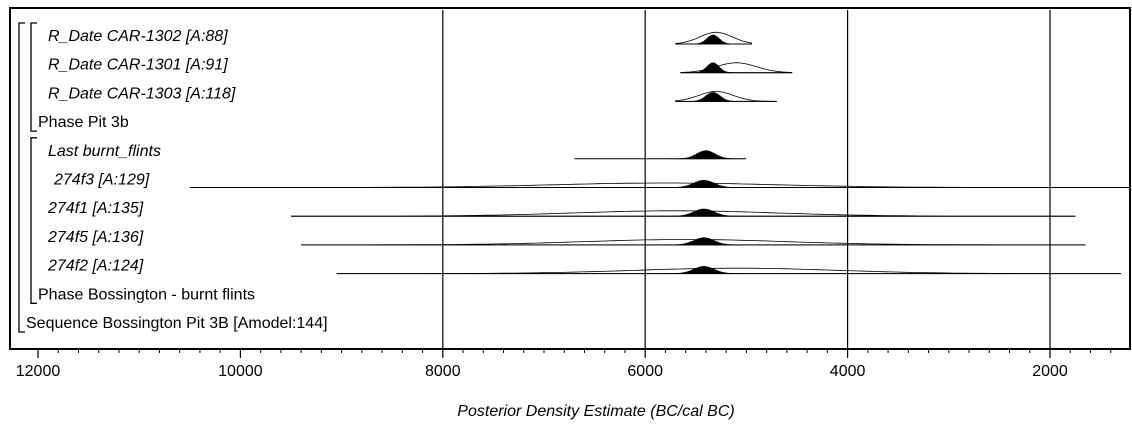 The height and width of the screenshot is (426, 1132). I want to click on x-tick-label: 10000, so click(240, 371).